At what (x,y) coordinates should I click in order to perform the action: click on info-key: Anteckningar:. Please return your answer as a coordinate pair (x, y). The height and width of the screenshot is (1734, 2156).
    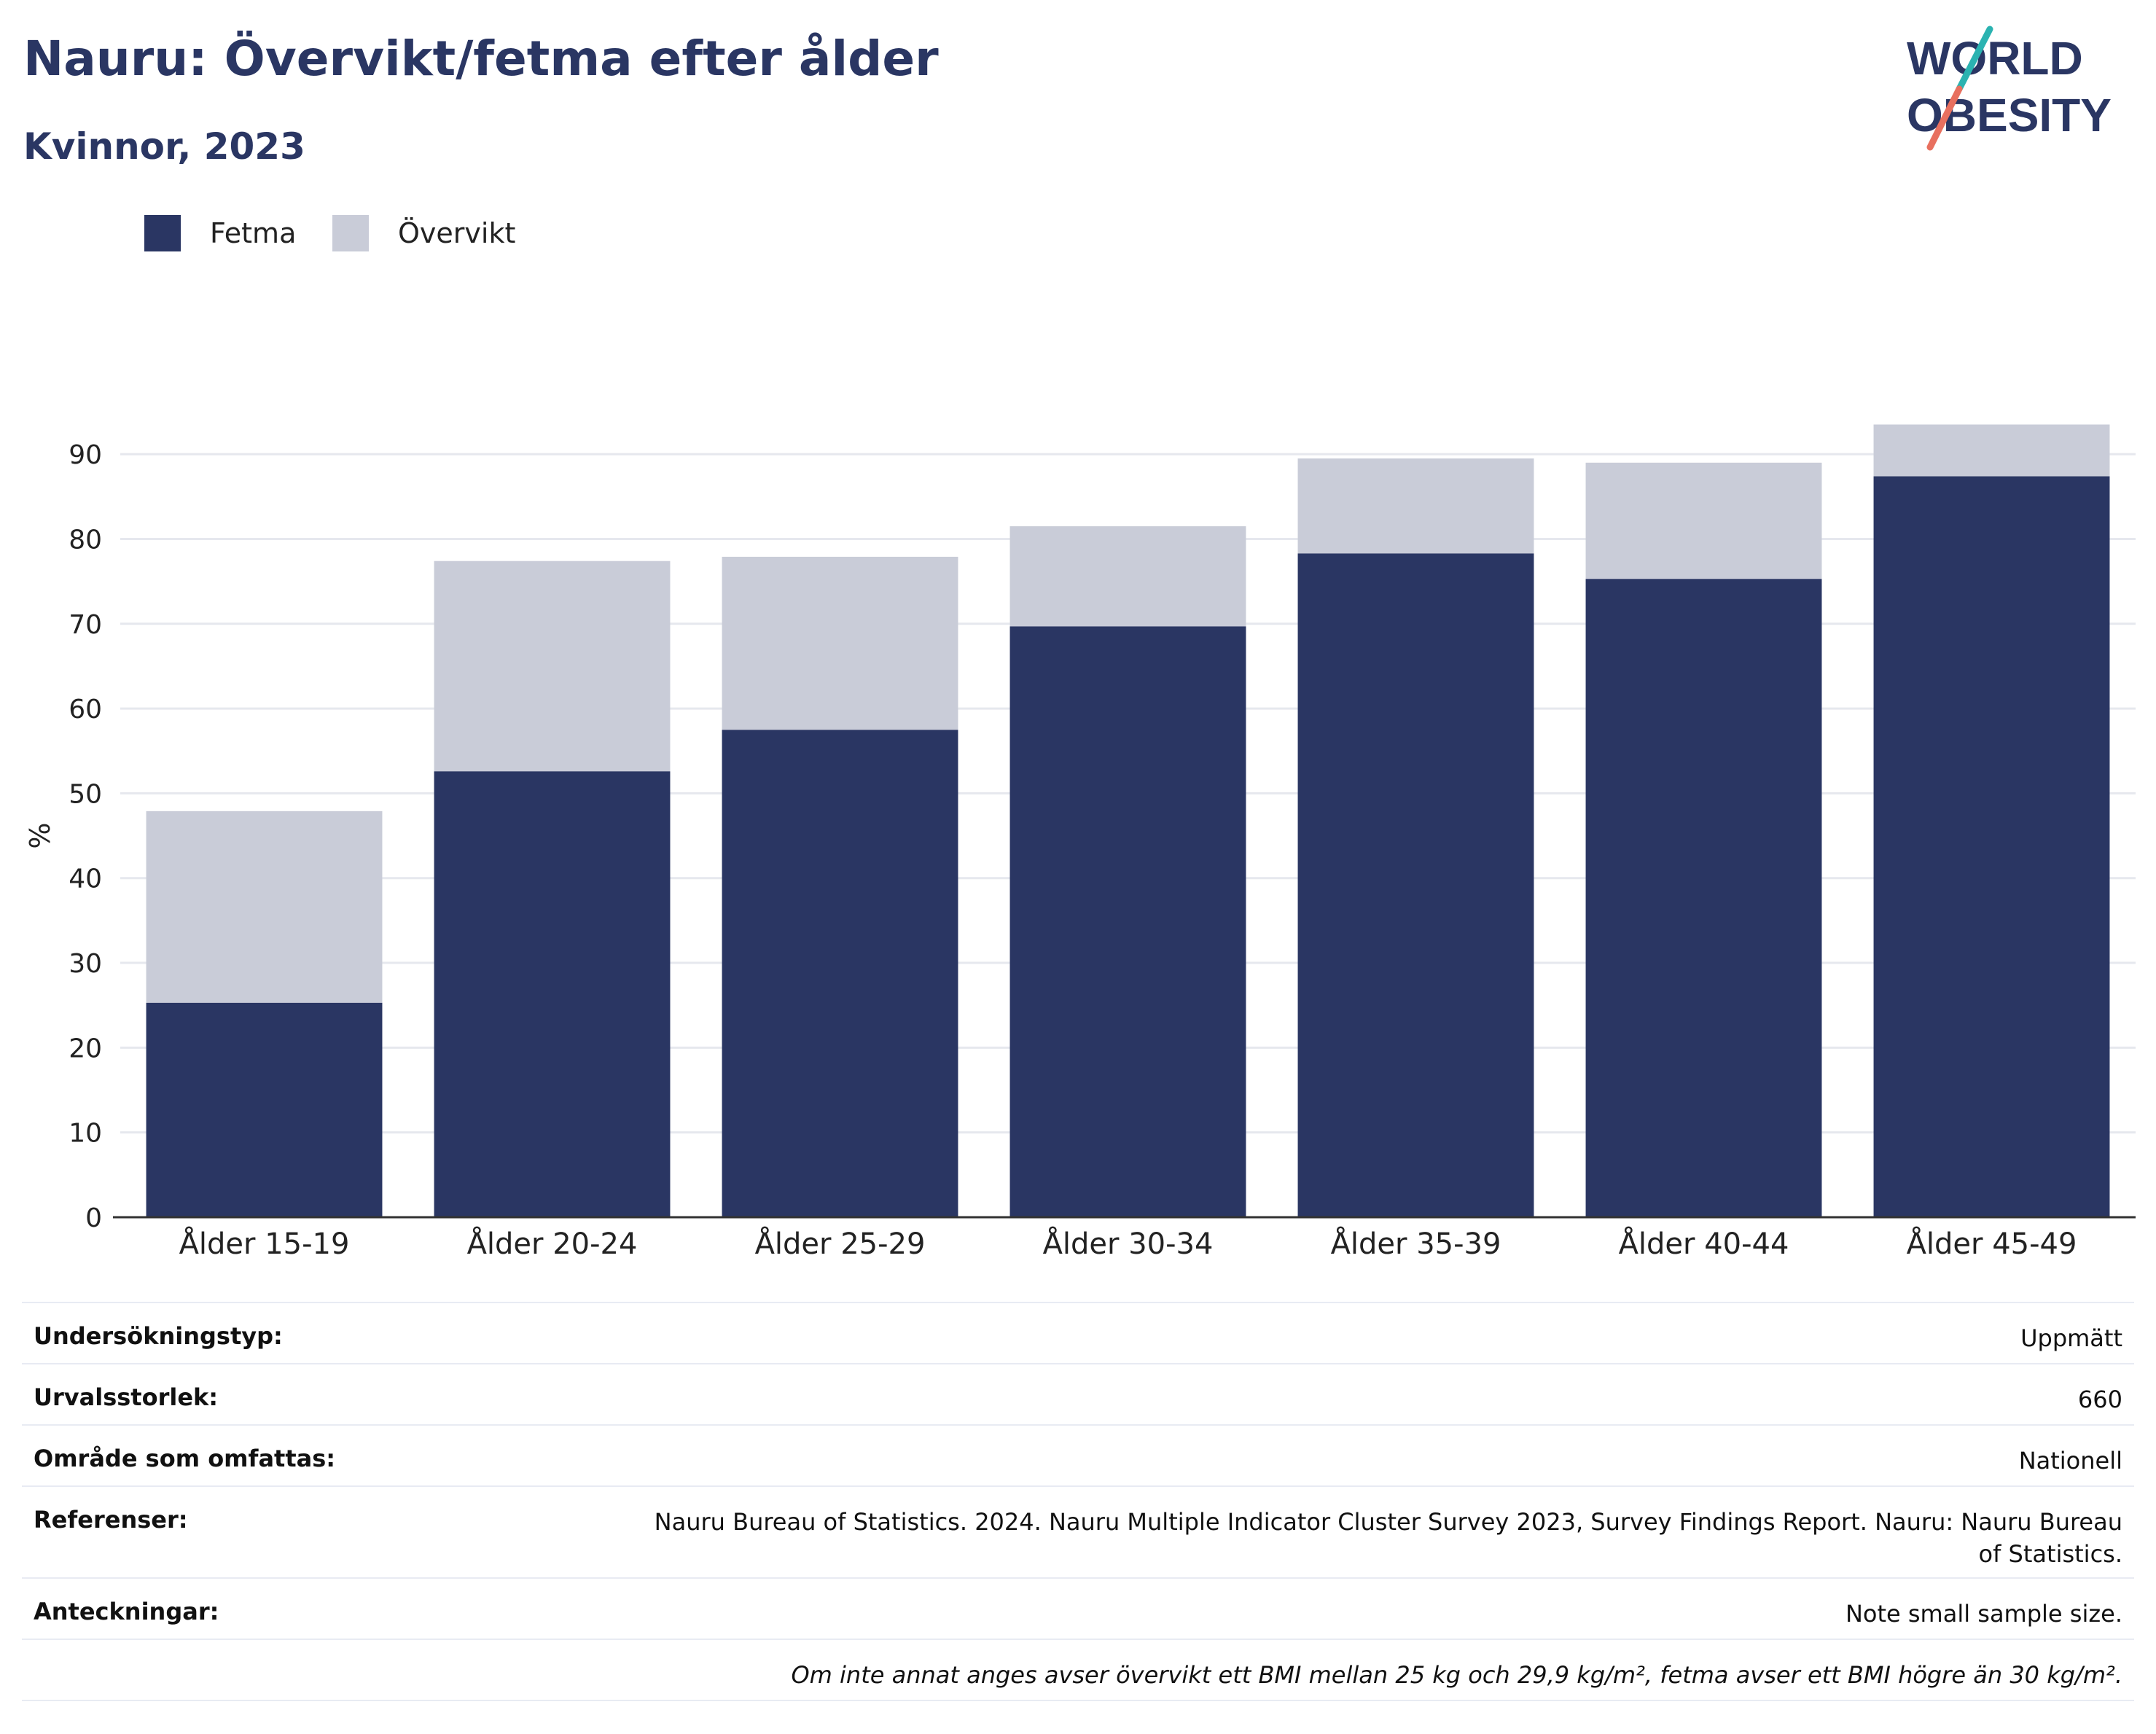
    Looking at the image, I should click on (127, 1611).